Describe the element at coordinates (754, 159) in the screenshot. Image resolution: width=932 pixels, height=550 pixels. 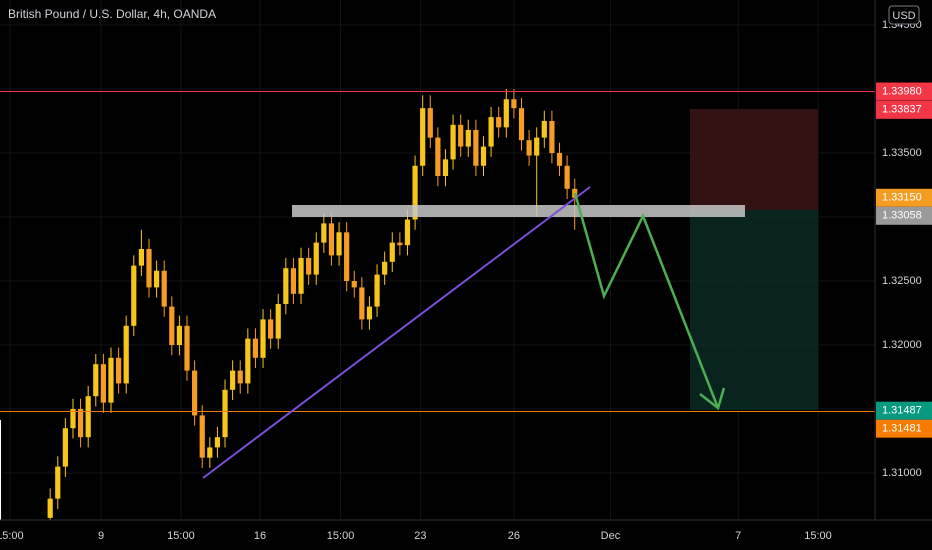
I see `stop-zone` at that location.